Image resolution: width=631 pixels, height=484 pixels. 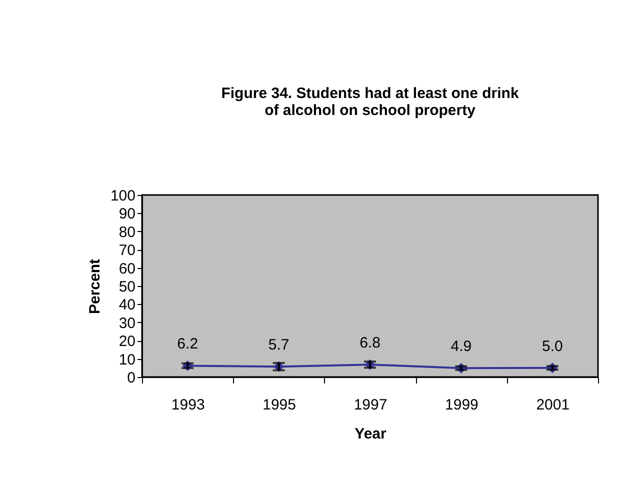 I want to click on y-tick-label: 0, so click(x=131, y=378).